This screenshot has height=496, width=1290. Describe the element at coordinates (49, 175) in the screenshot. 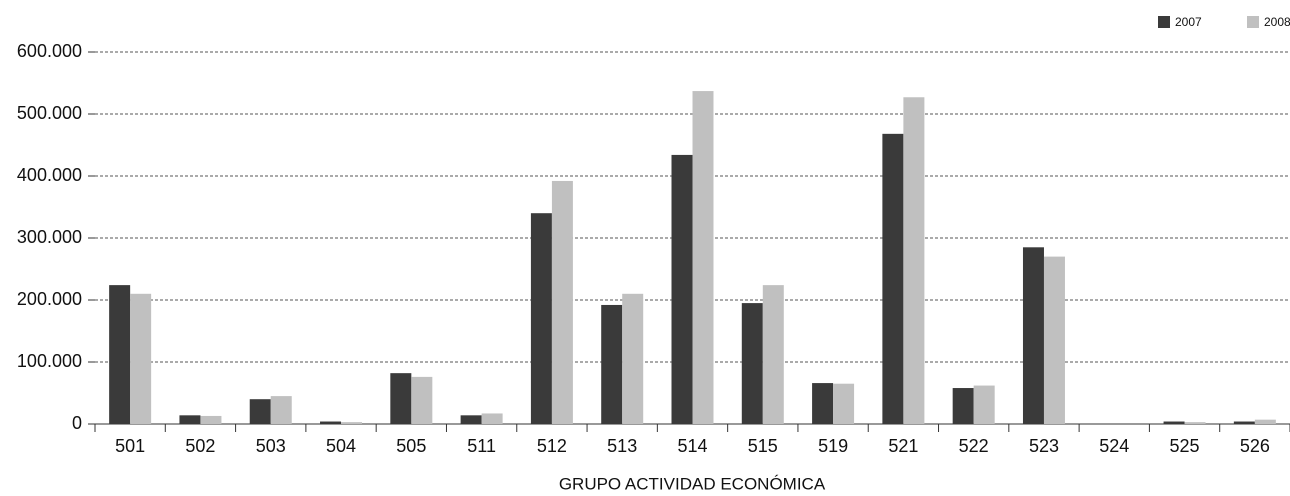

I see `y-tick-label: 400.000` at that location.